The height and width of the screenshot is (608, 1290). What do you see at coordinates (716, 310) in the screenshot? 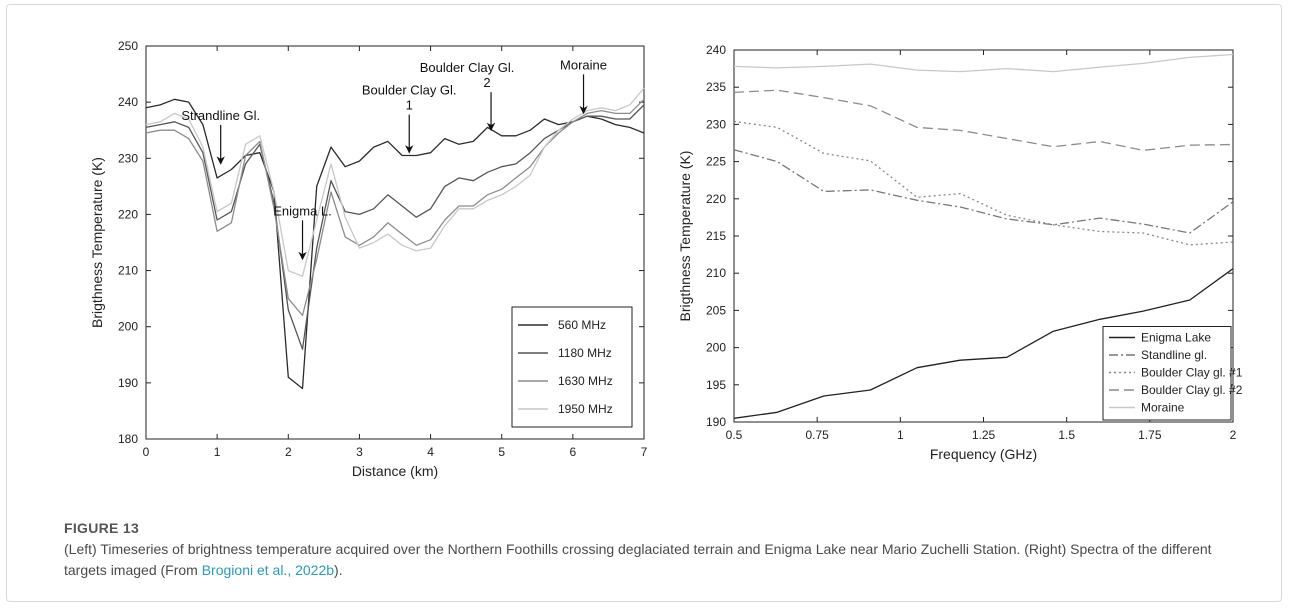
I see `y-tick-label: 205` at bounding box center [716, 310].